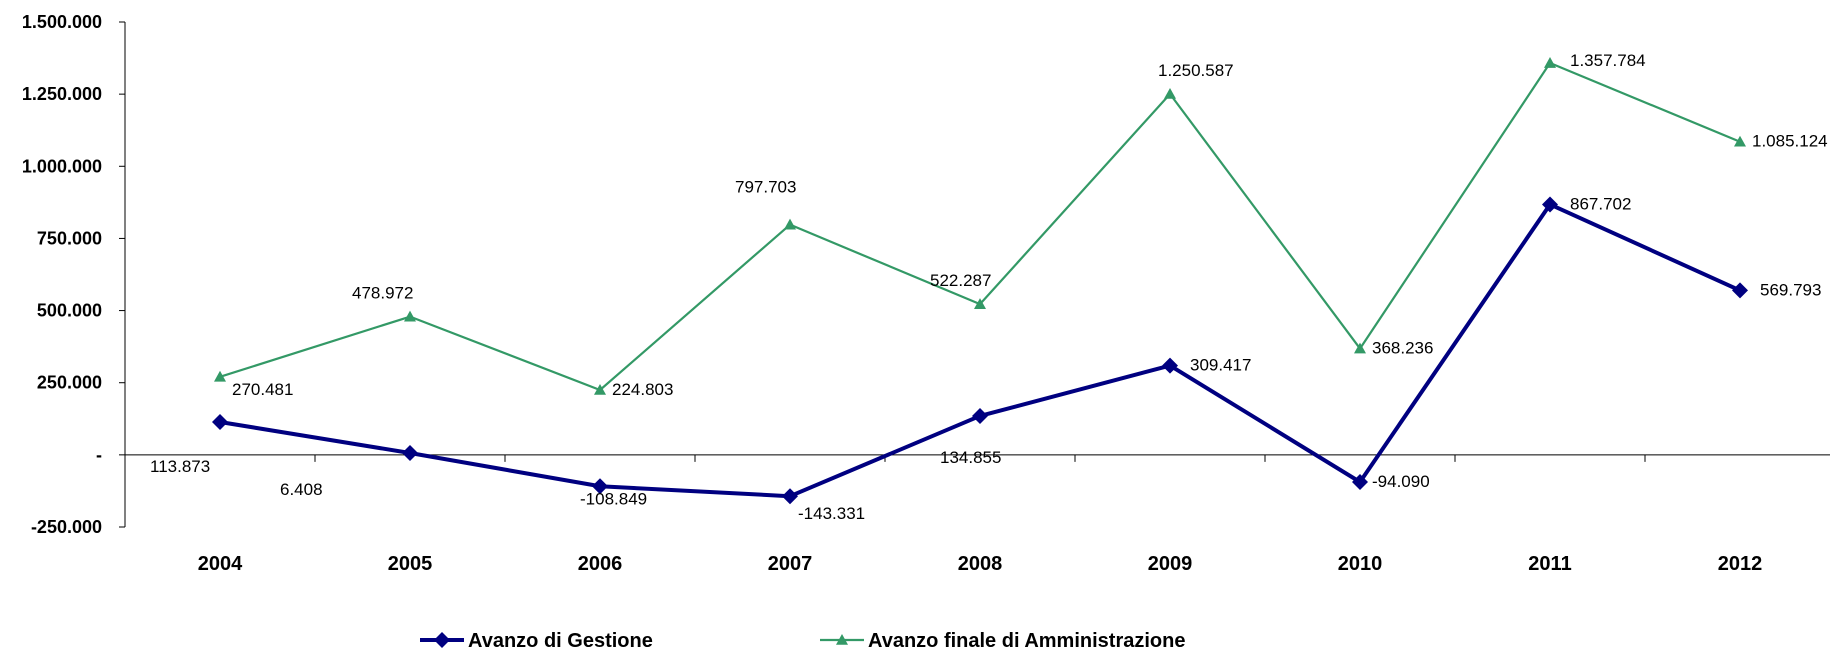  What do you see at coordinates (1401, 481) in the screenshot?
I see `data-label: -94.090` at bounding box center [1401, 481].